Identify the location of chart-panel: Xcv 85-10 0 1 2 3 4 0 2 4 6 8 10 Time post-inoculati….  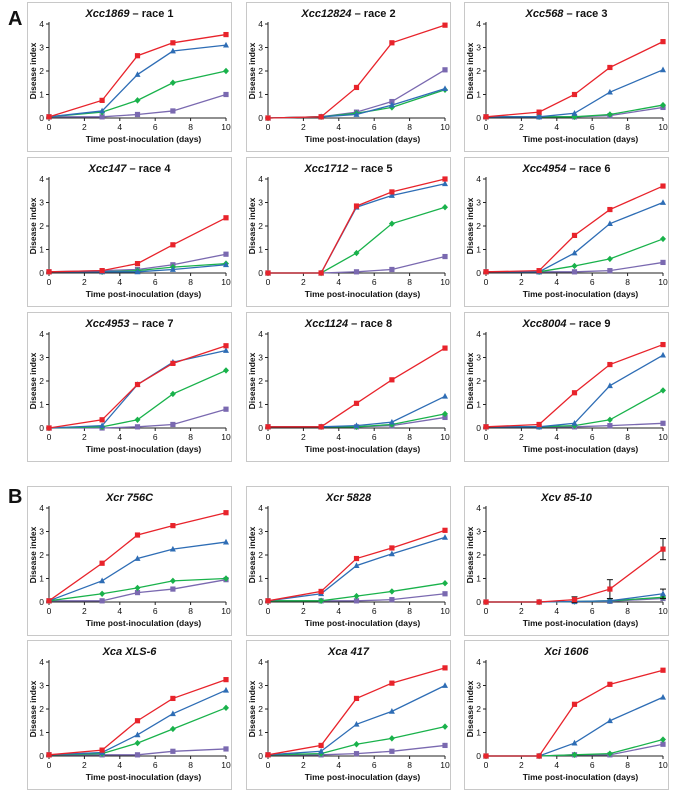
(566, 561).